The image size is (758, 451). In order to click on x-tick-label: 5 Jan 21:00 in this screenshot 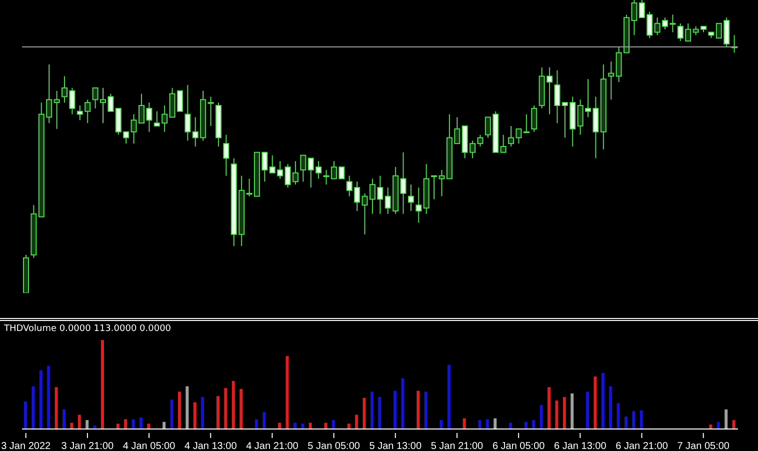, I will do `click(457, 446)`.